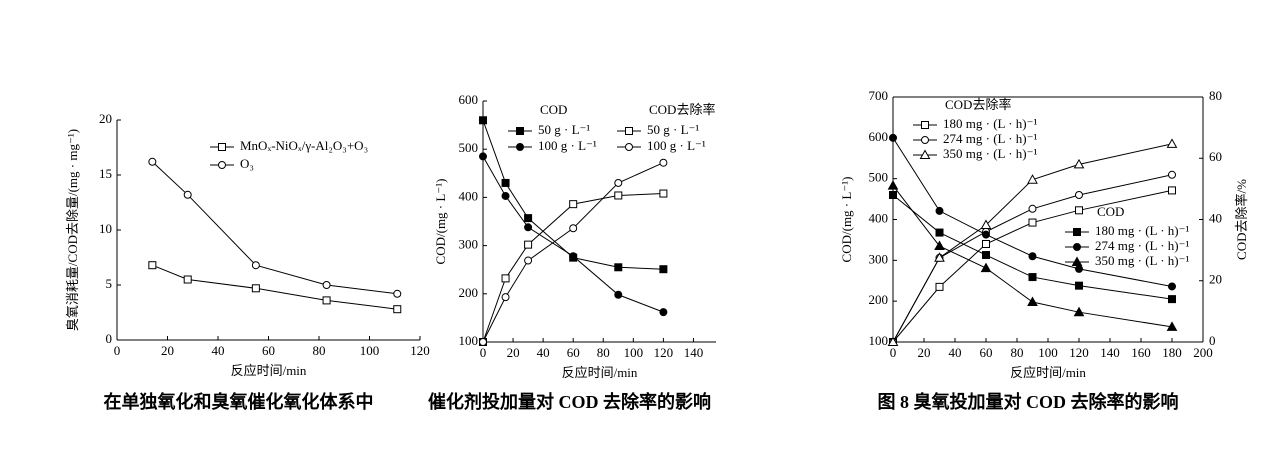 The width and height of the screenshot is (1272, 460). I want to click on y-tick-label: 0, so click(109, 338).